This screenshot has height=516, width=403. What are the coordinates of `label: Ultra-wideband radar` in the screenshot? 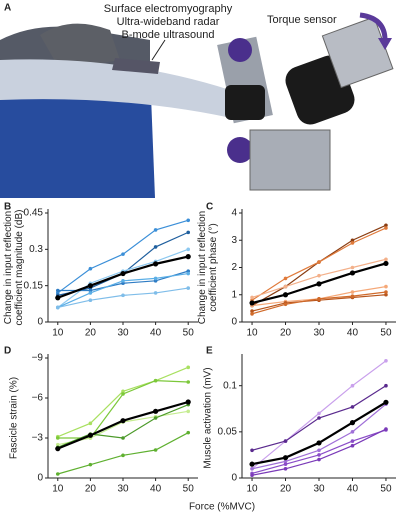 It's located at (168, 22).